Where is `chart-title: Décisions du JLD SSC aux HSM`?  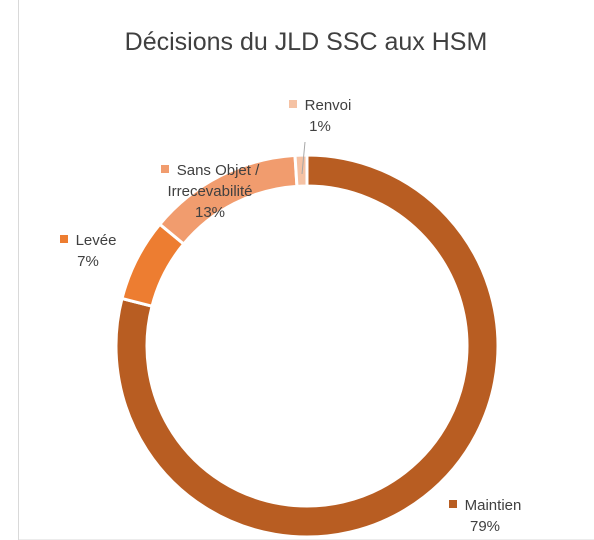 chart-title: Décisions du JLD SSC aux HSM is located at coordinates (306, 42).